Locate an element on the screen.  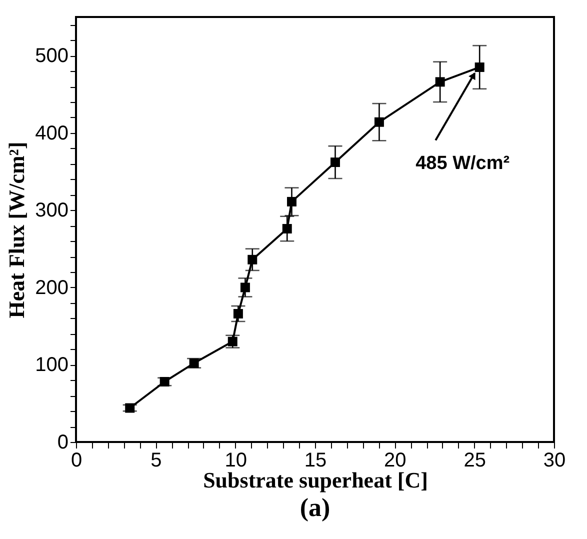
x-tick-label: 25 is located at coordinates (475, 461).